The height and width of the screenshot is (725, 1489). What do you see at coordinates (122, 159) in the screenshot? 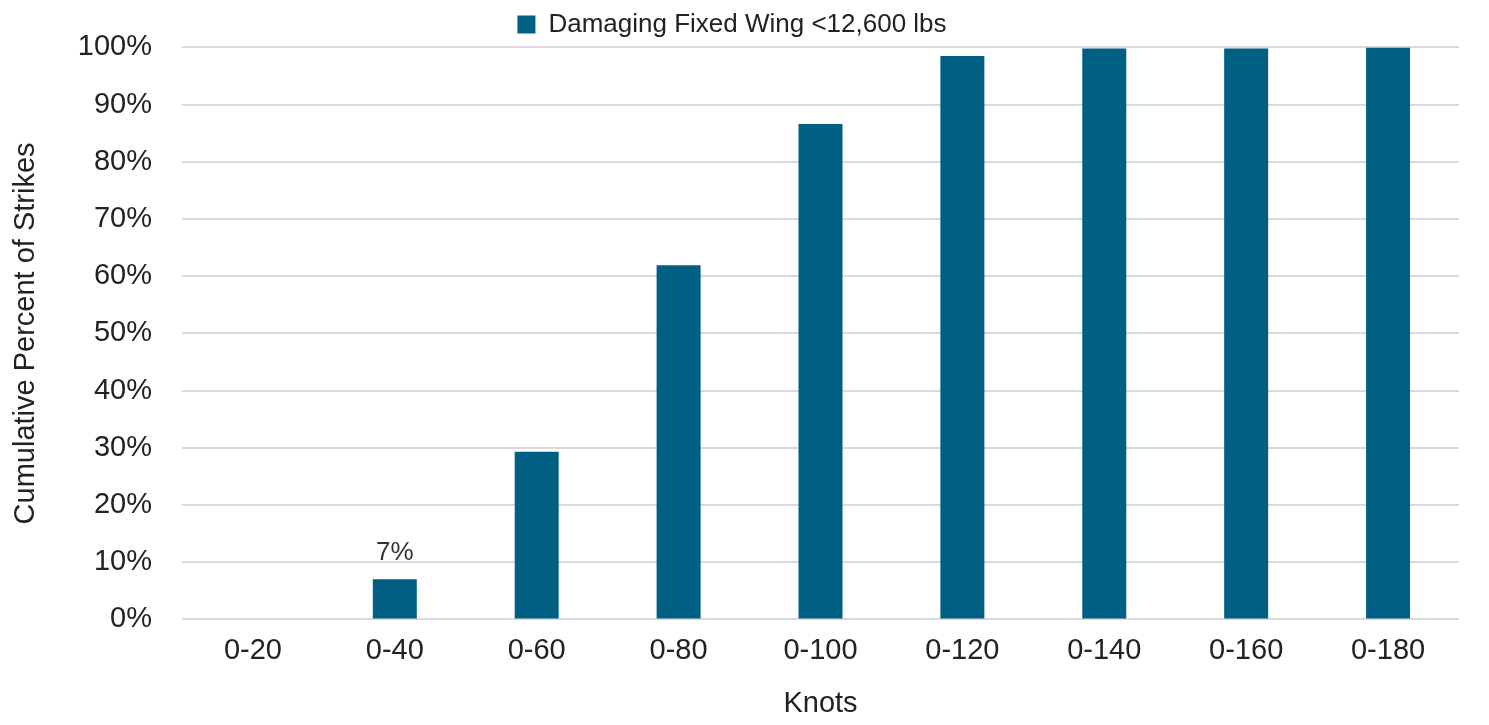
I see `y-tick-label: 80%` at bounding box center [122, 159].